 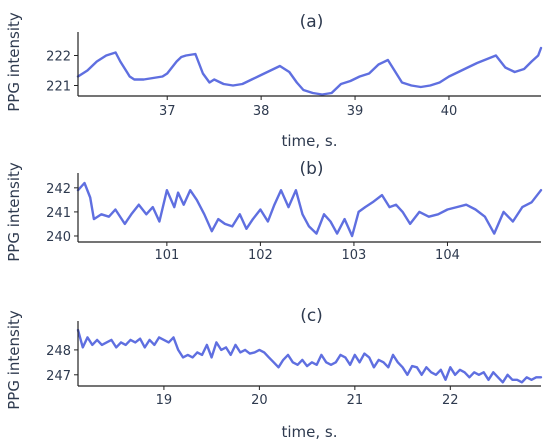 What do you see at coordinates (58, 351) in the screenshot?
I see `y-tick-label: 248` at bounding box center [58, 351].